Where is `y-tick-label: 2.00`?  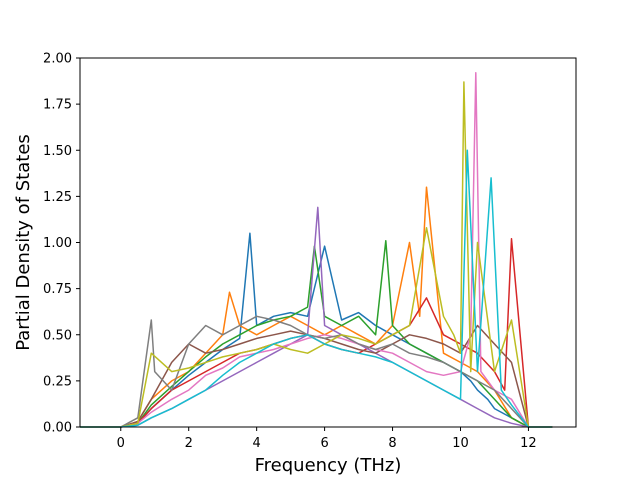
y-tick-label: 2.00 is located at coordinates (57, 59).